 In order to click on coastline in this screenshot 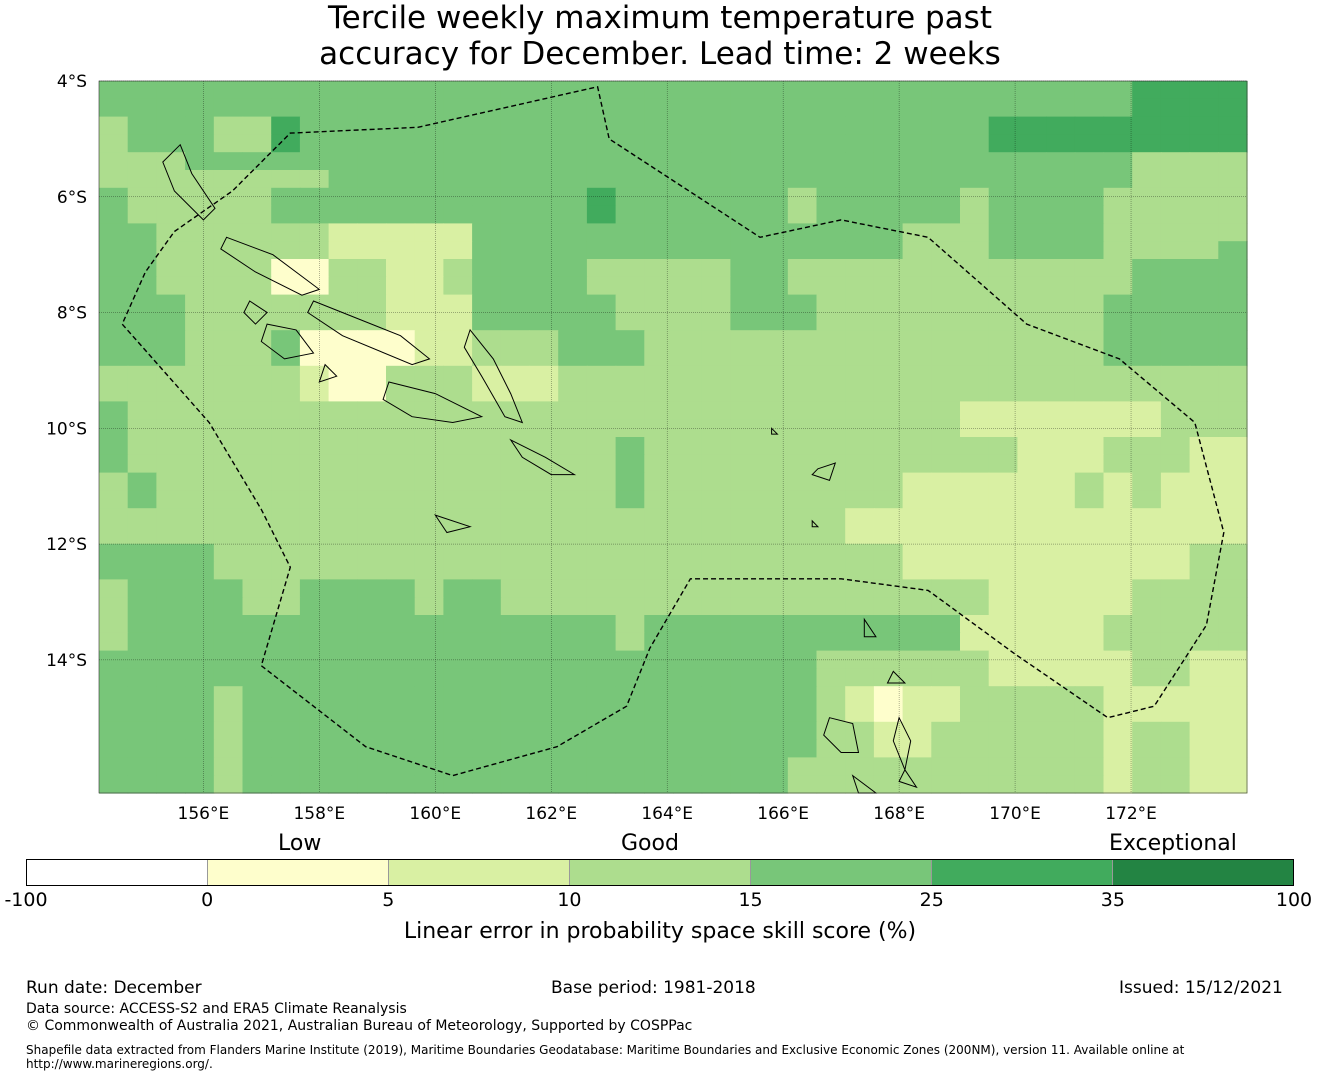, I will do `click(841, 735)`.